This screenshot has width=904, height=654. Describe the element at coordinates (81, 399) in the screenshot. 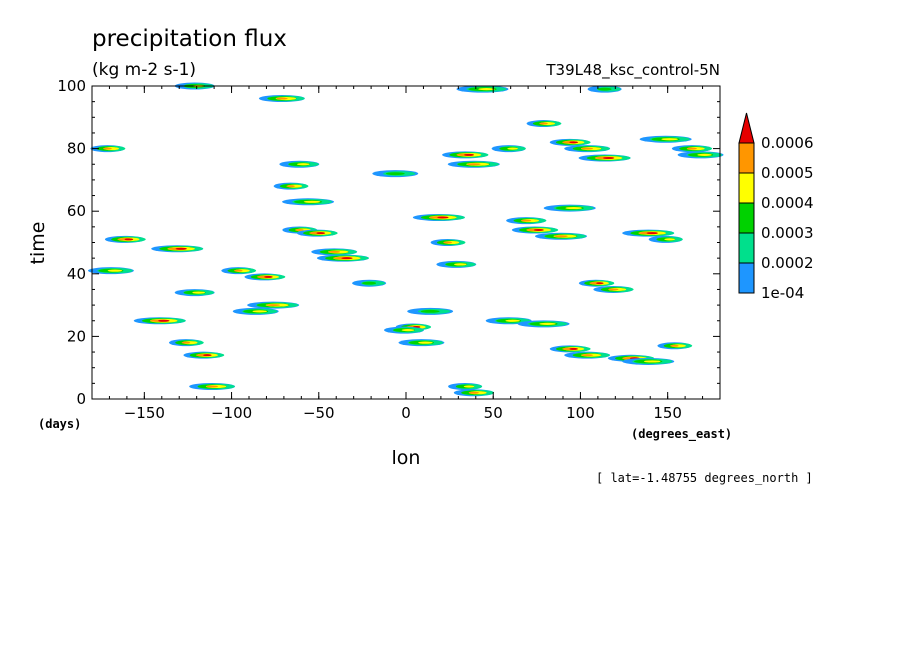

I see `y-tick-label: 0` at that location.